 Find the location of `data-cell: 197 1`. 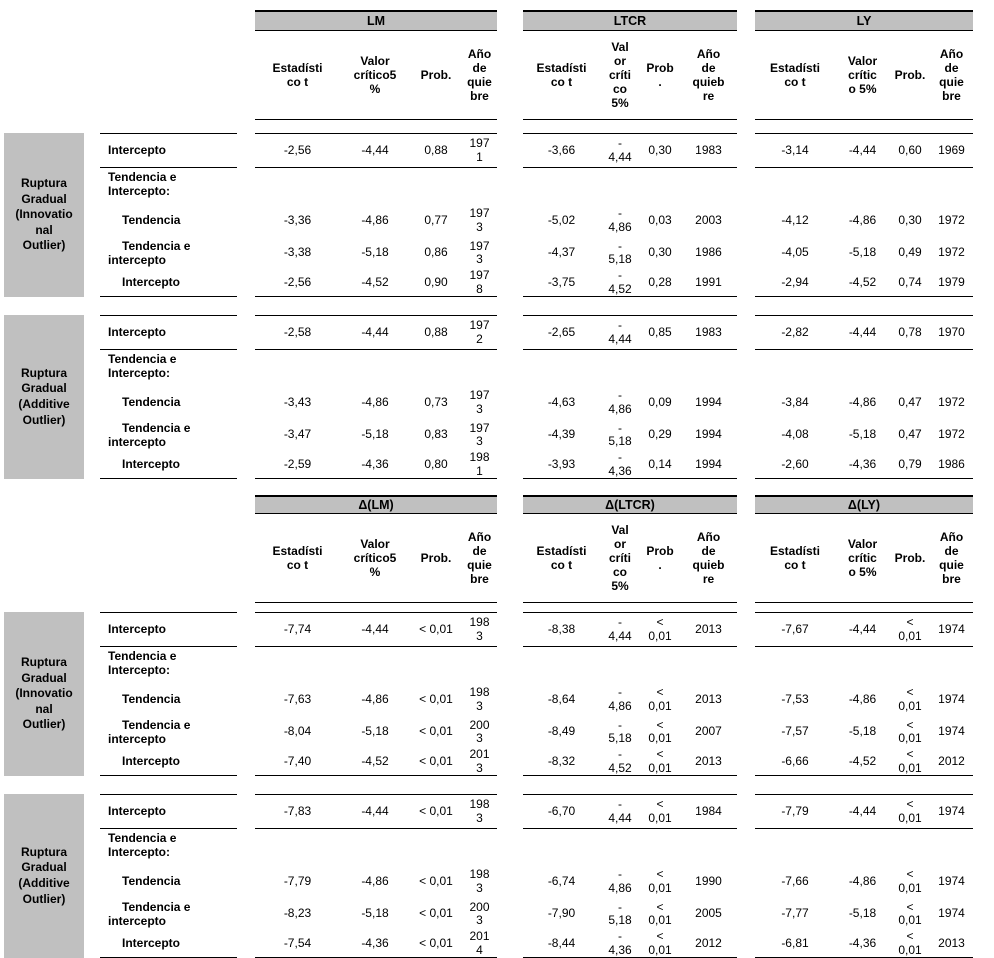

data-cell: 197 1 is located at coordinates (479, 150).